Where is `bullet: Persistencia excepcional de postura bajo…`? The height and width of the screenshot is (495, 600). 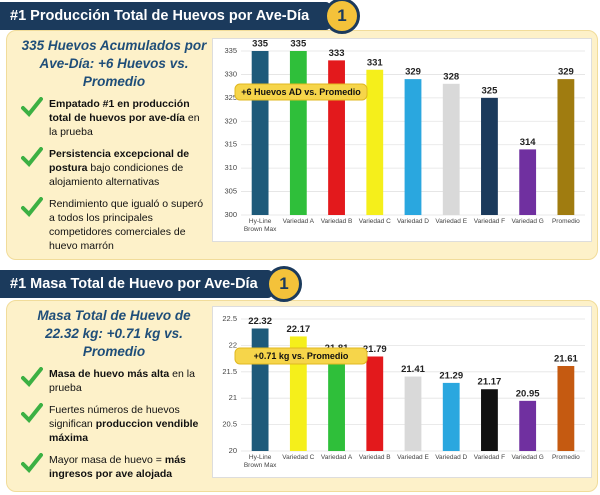 bullet: Persistencia excepcional de postura bajo… is located at coordinates (114, 168).